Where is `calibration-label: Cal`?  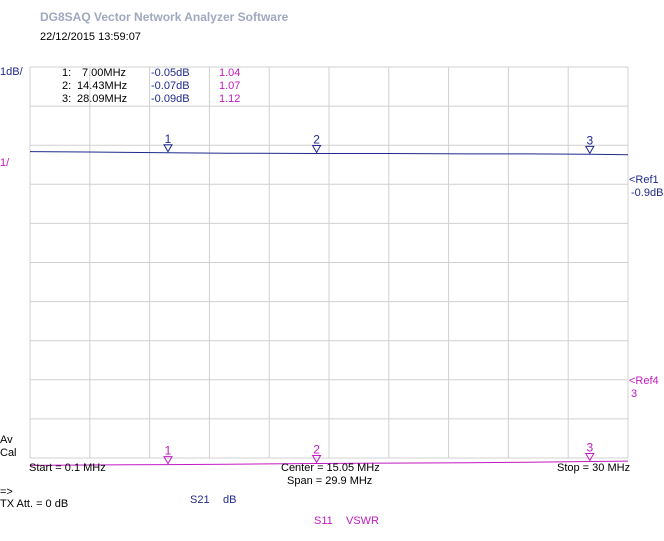
calibration-label: Cal is located at coordinates (8, 453).